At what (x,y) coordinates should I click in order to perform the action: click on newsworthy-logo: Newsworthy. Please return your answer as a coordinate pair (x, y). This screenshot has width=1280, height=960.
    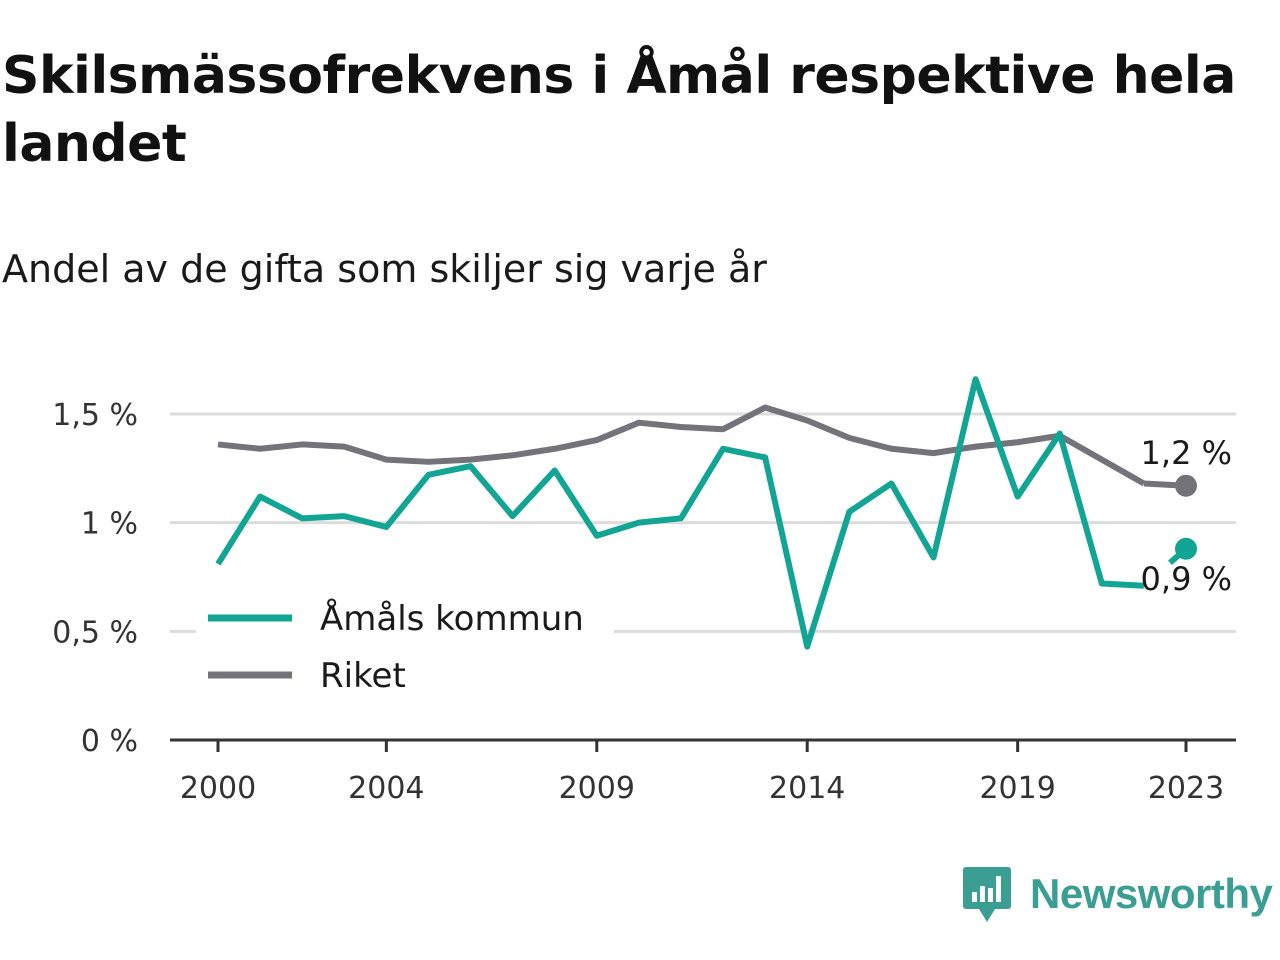
    Looking at the image, I should click on (1117, 894).